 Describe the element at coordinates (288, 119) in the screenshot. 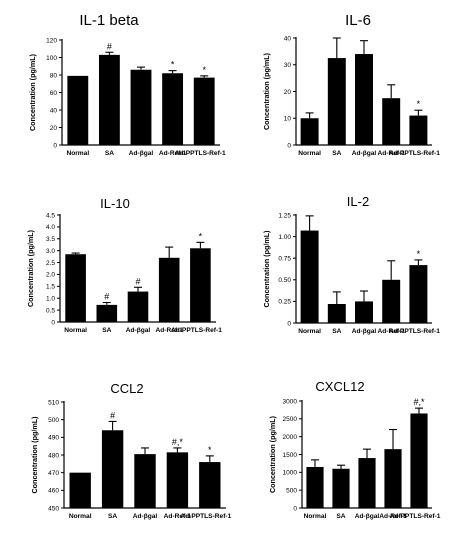

I see `y-tick-label: 10` at that location.